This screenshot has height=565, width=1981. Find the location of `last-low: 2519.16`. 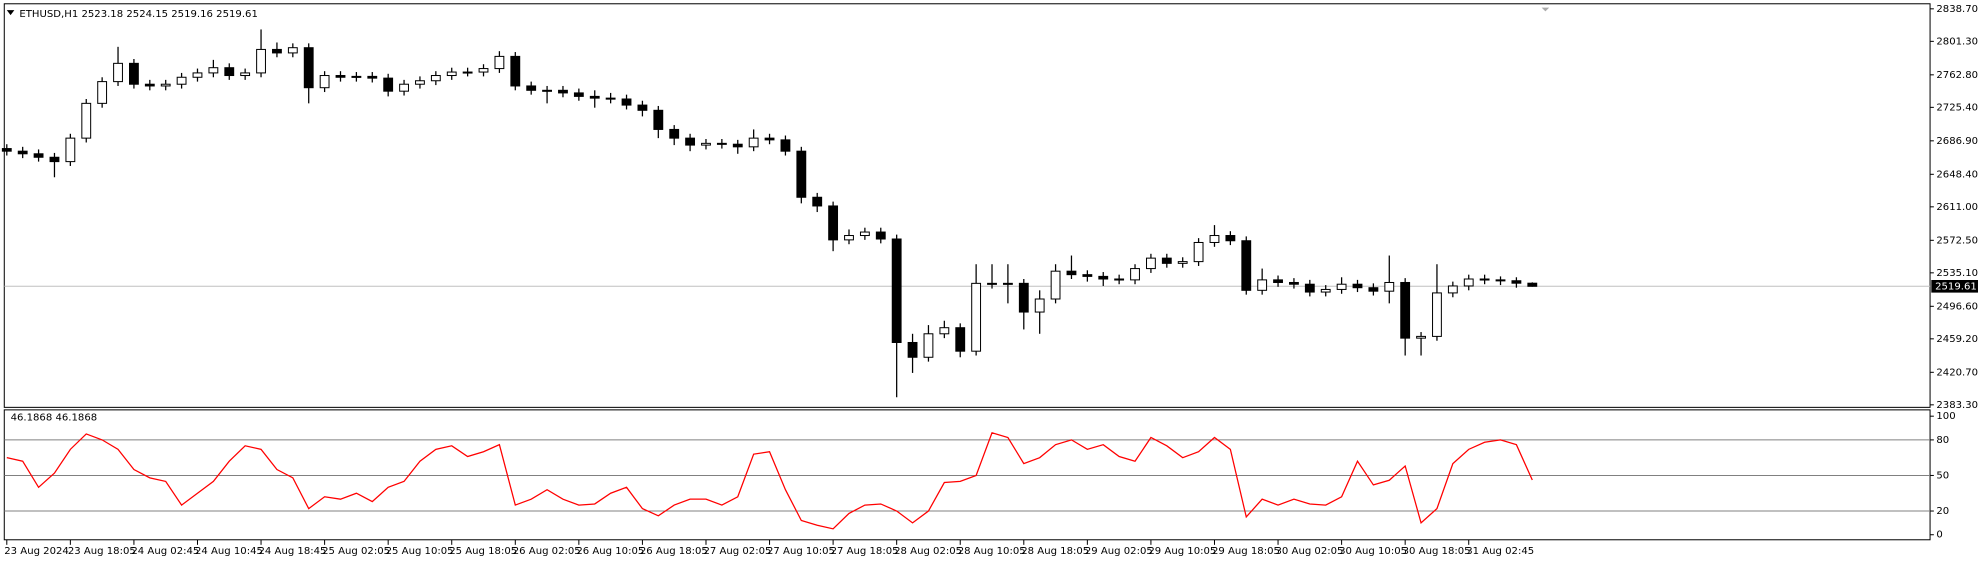

last-low: 2519.16 is located at coordinates (192, 14).